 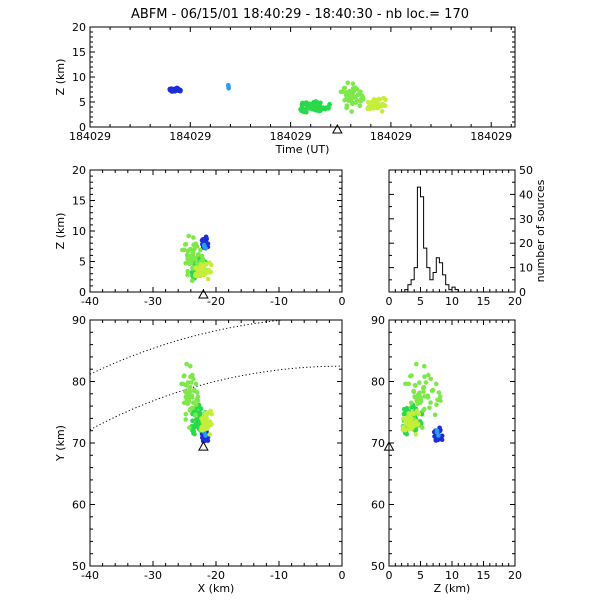 What do you see at coordinates (90, 301) in the screenshot?
I see `x-tick-label: -40` at bounding box center [90, 301].